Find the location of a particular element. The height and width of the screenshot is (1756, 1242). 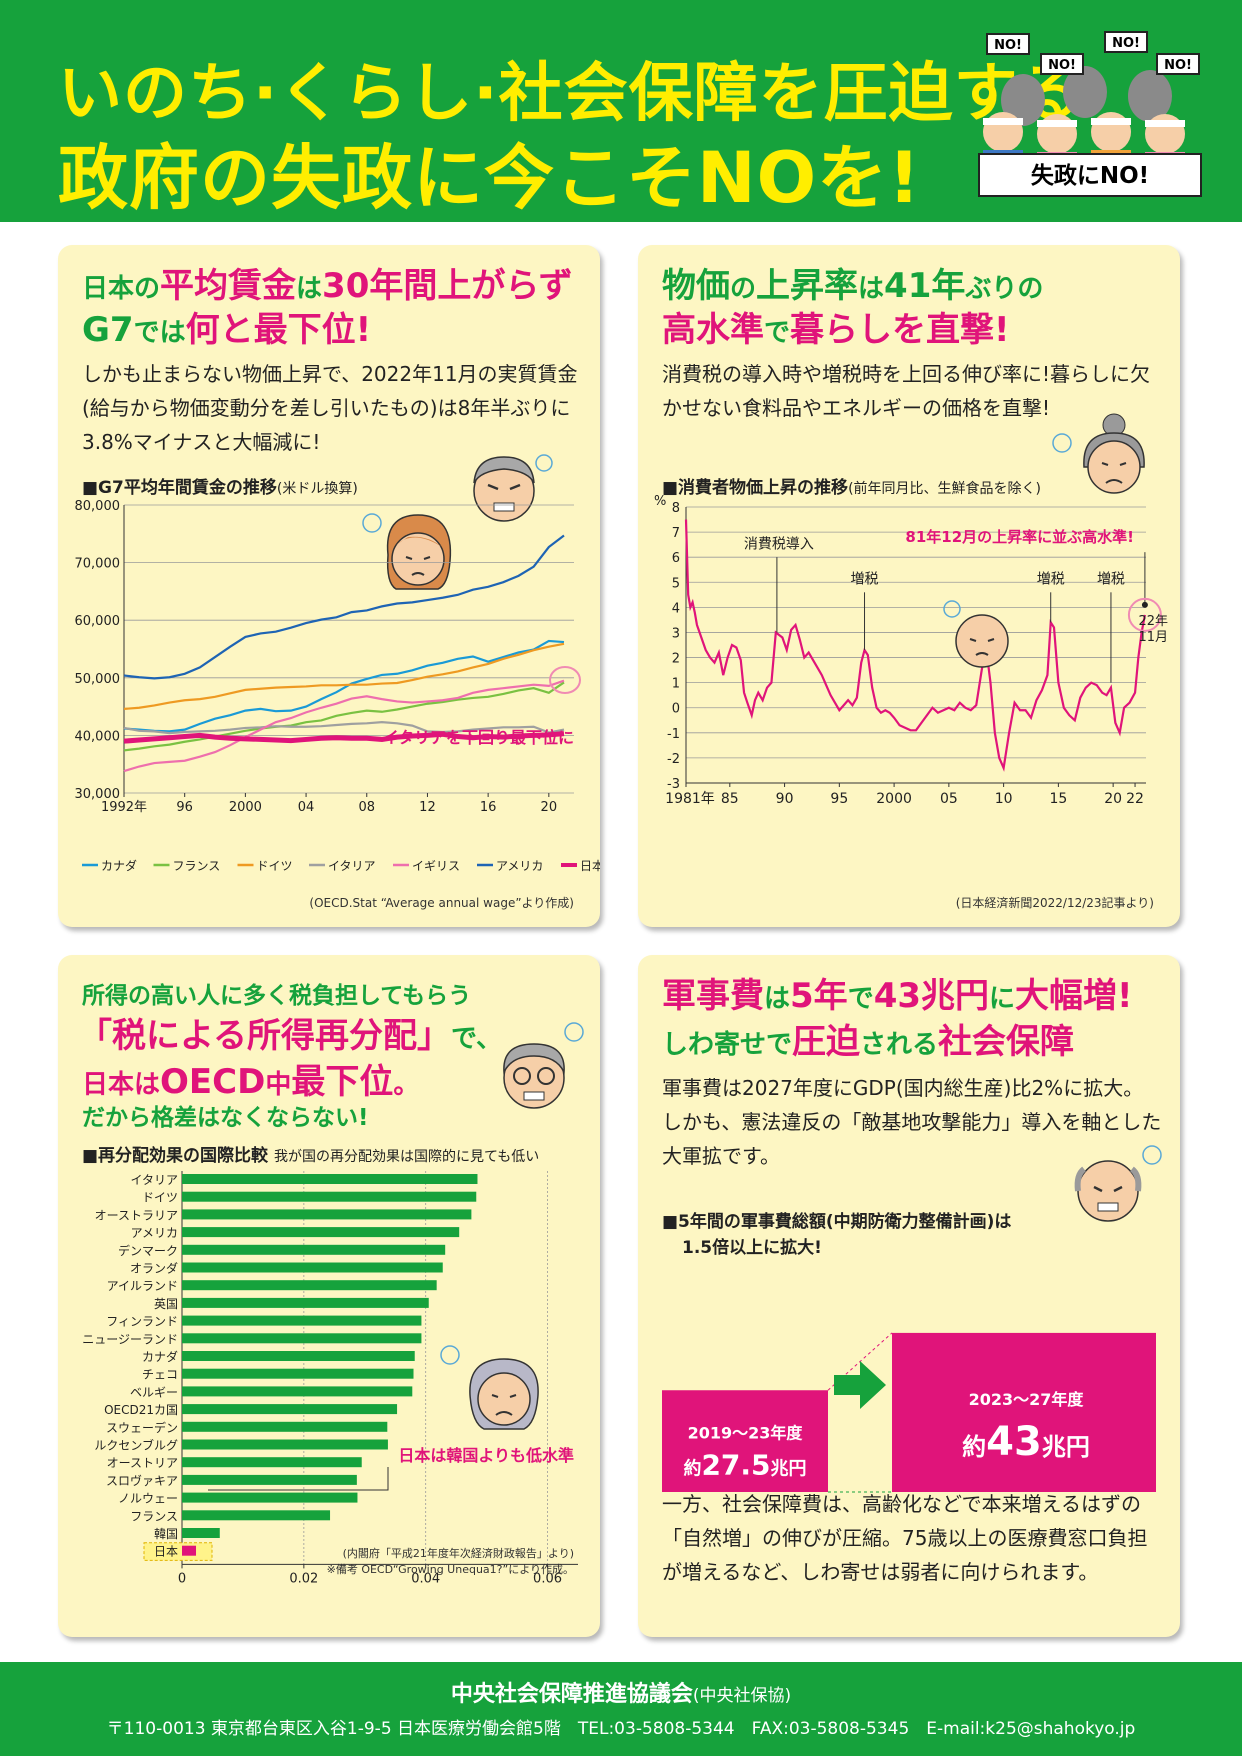

redist-category-label: オランダ is located at coordinates (154, 1268).